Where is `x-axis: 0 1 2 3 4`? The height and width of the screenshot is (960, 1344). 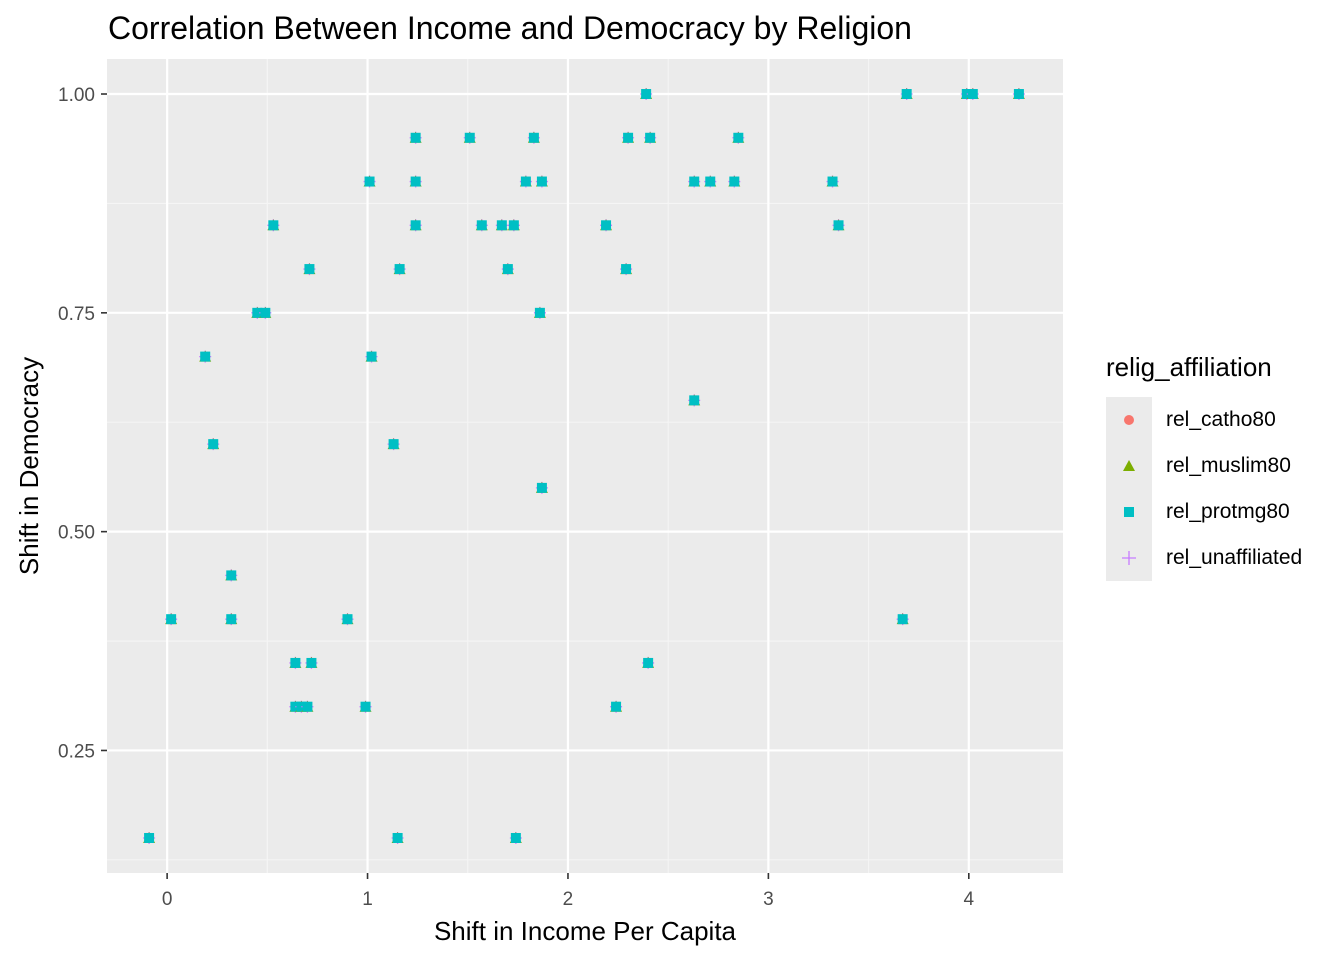
x-axis: 0 1 2 3 4 is located at coordinates (568, 891).